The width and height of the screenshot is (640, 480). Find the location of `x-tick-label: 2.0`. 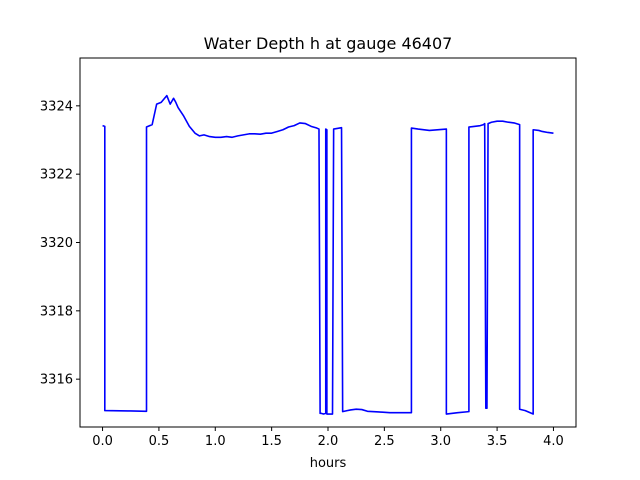

x-tick-label: 2.0 is located at coordinates (328, 441).